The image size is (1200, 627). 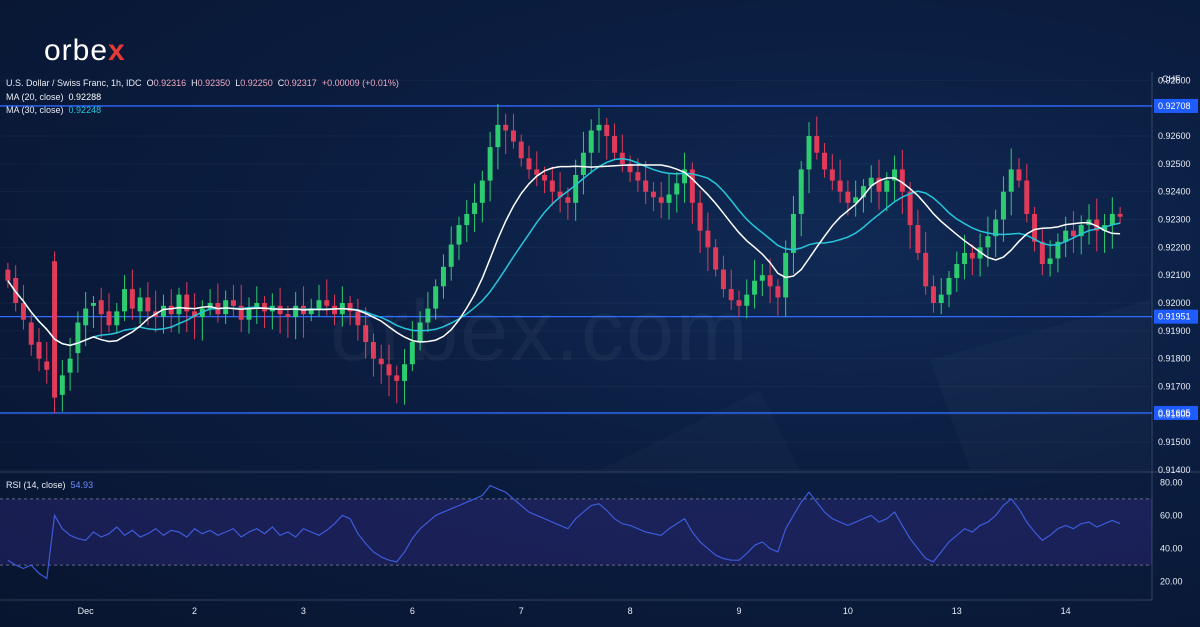 I want to click on low-value: 0.92250, so click(x=256, y=83).